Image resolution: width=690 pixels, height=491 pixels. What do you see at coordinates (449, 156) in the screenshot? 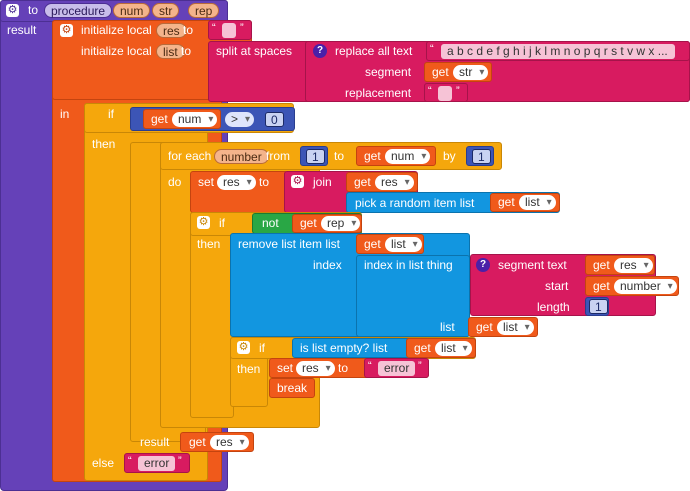
I see `by-label: by` at bounding box center [449, 156].